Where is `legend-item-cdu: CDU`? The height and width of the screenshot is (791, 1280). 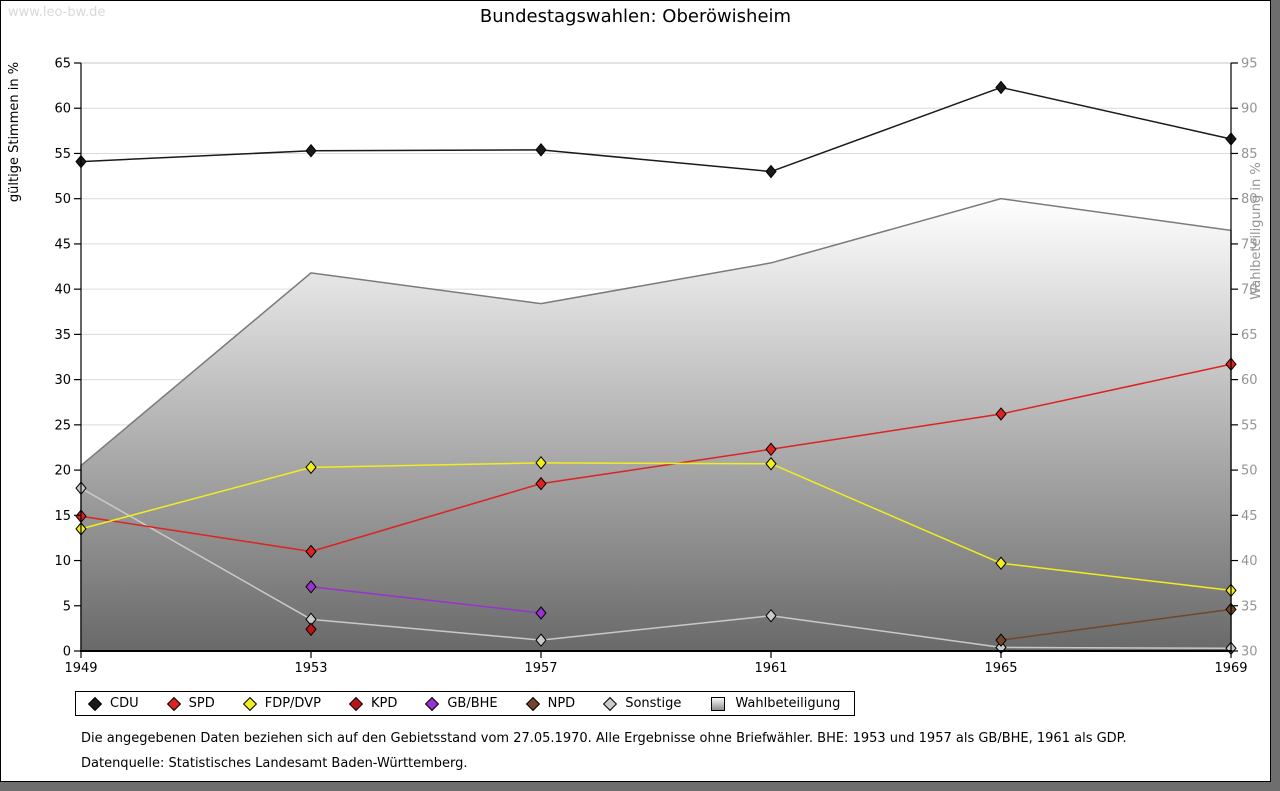
legend-item-cdu: CDU is located at coordinates (113, 703).